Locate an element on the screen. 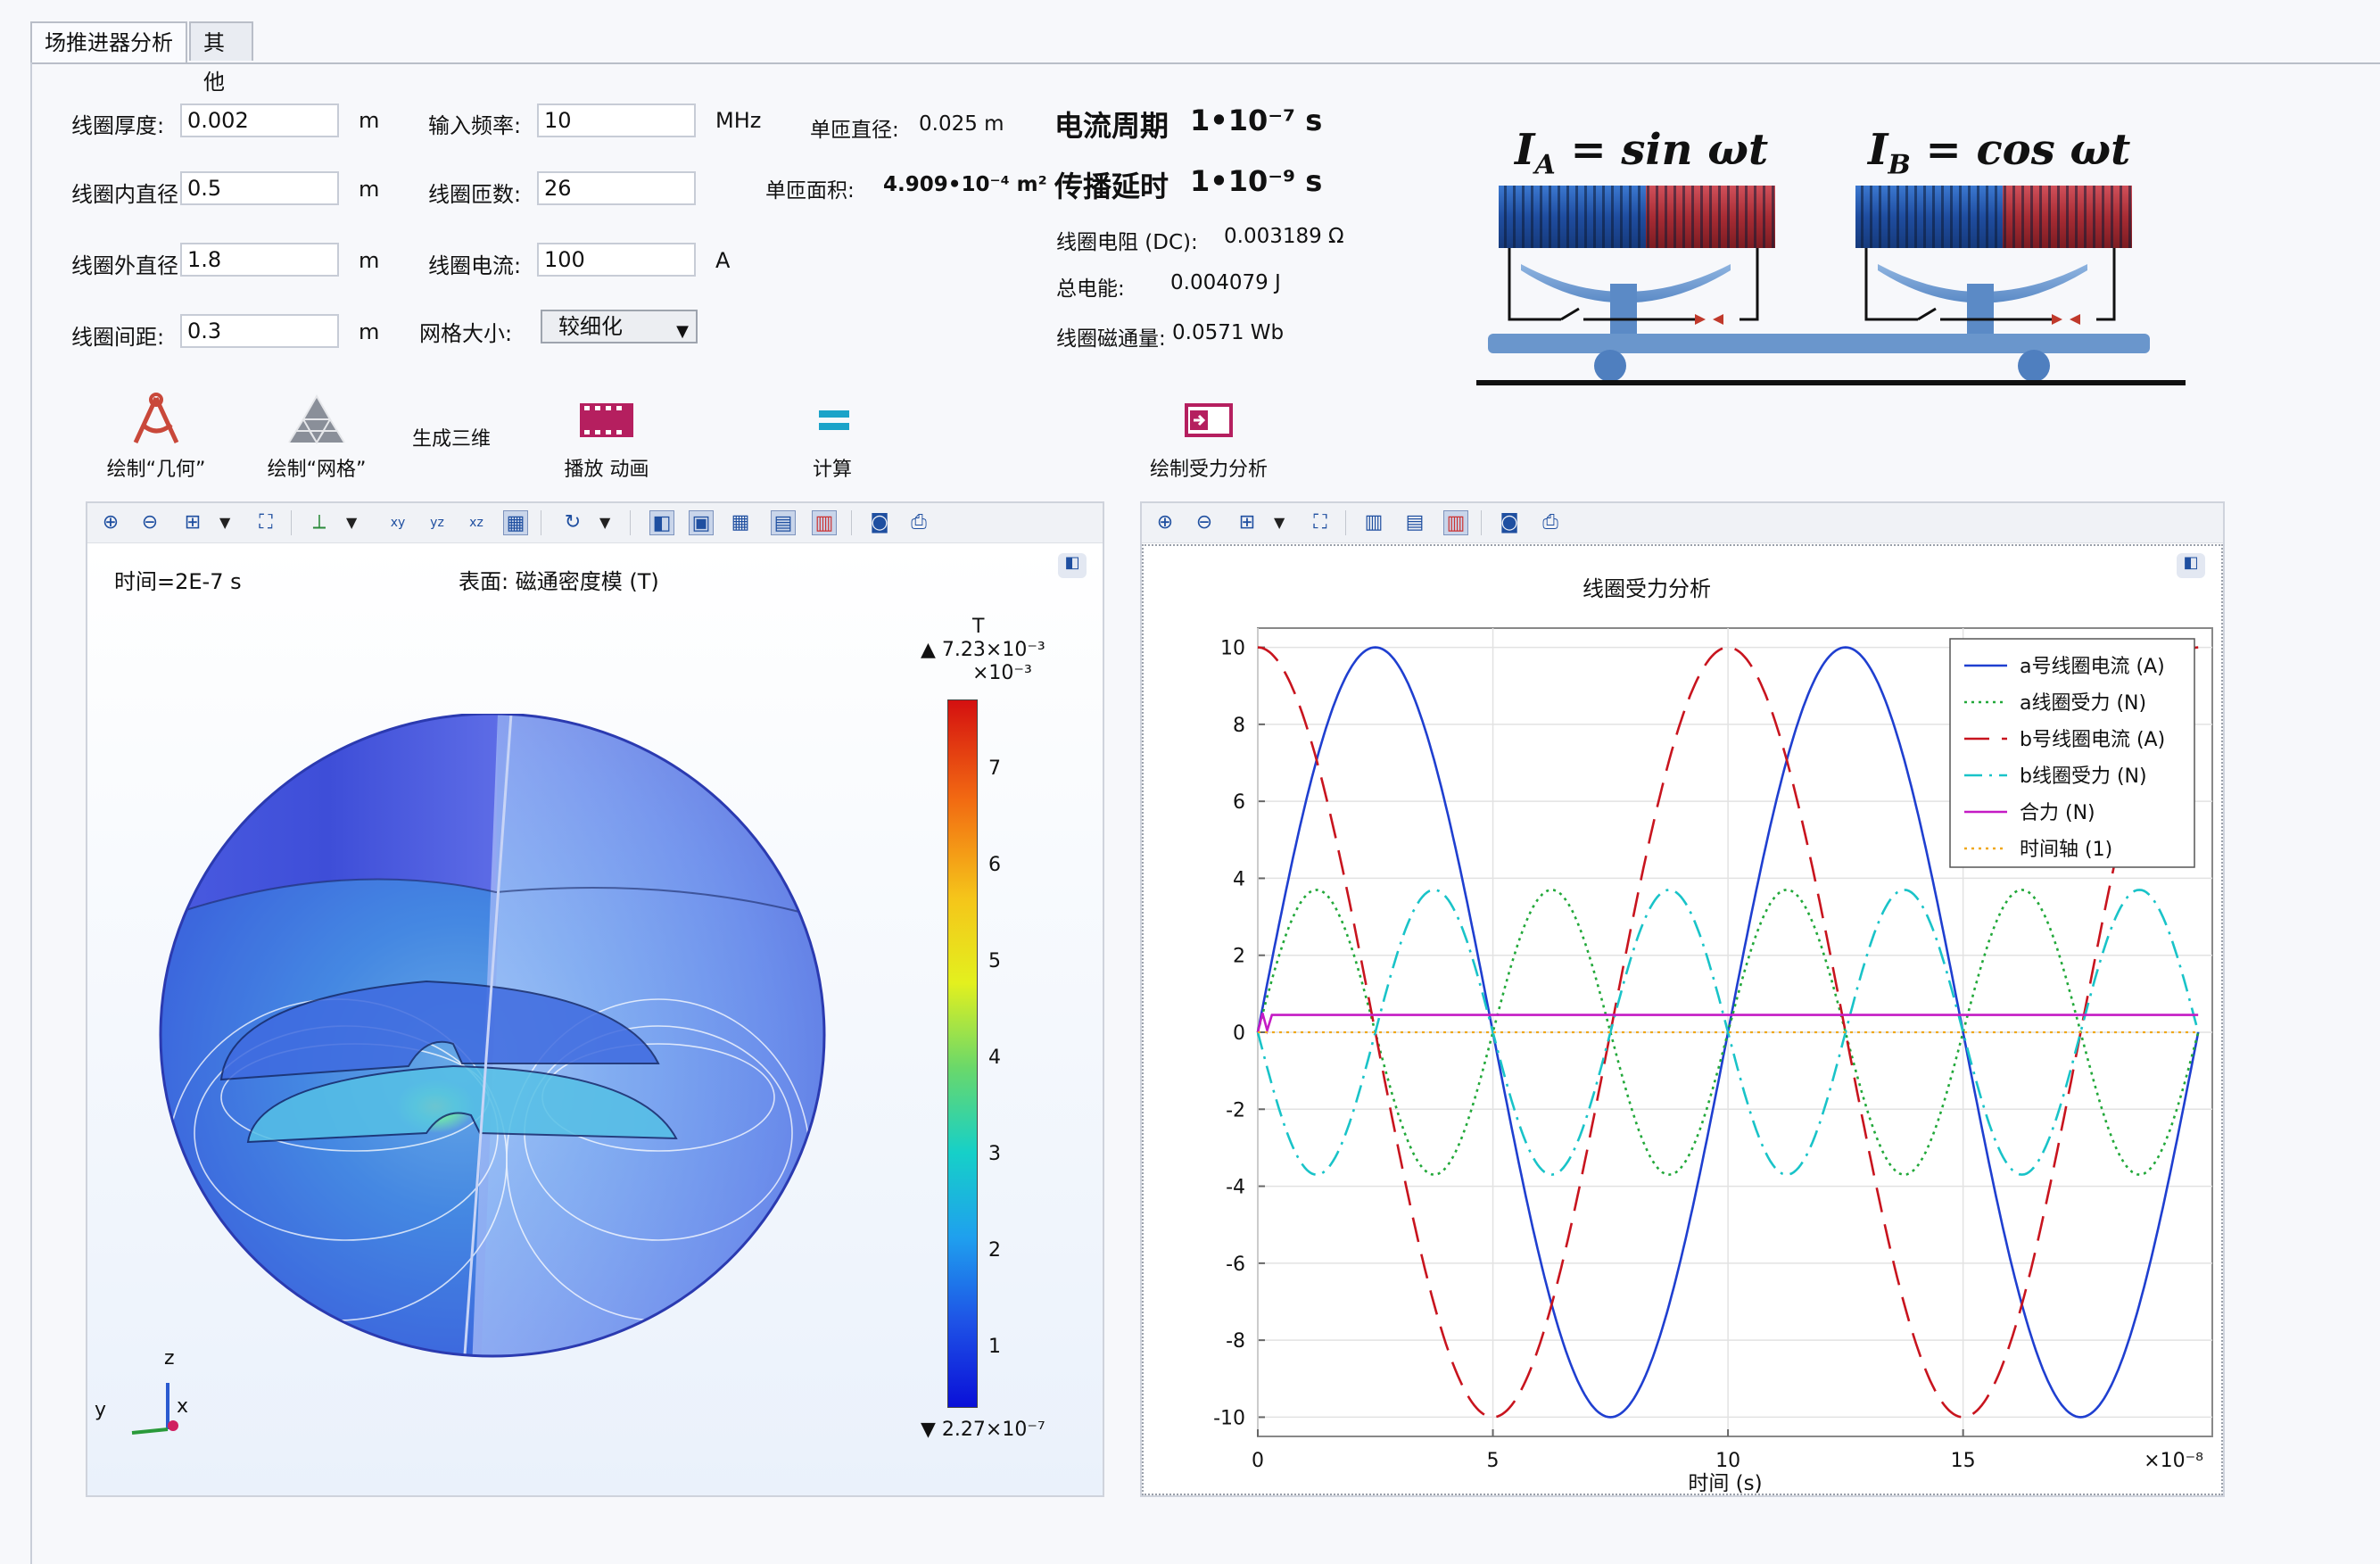  legend-label: a线圈受力 (N) is located at coordinates (2083, 703).